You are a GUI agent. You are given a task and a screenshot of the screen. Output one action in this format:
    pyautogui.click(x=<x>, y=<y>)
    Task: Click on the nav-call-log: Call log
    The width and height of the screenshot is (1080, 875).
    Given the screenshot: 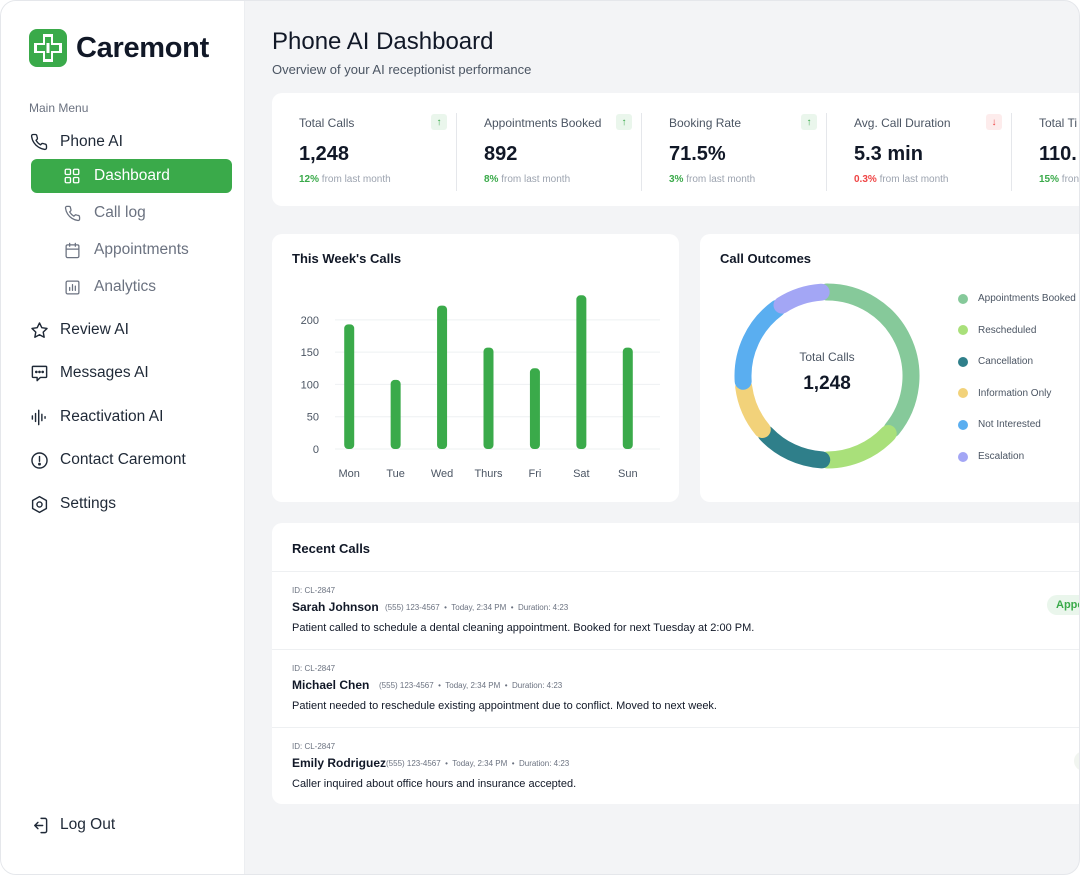 What is the action you would take?
    pyautogui.click(x=131, y=213)
    